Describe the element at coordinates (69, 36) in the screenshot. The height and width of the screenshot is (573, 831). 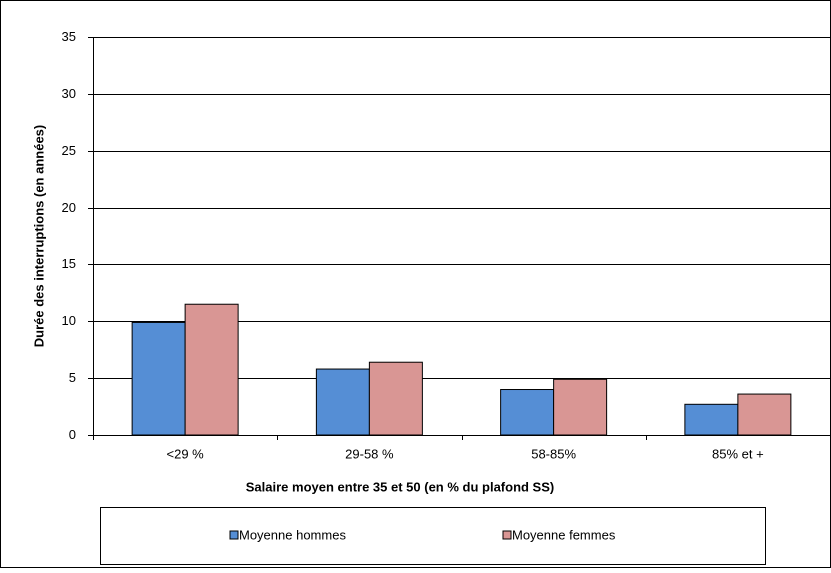
I see `y-tick-label: 35` at that location.